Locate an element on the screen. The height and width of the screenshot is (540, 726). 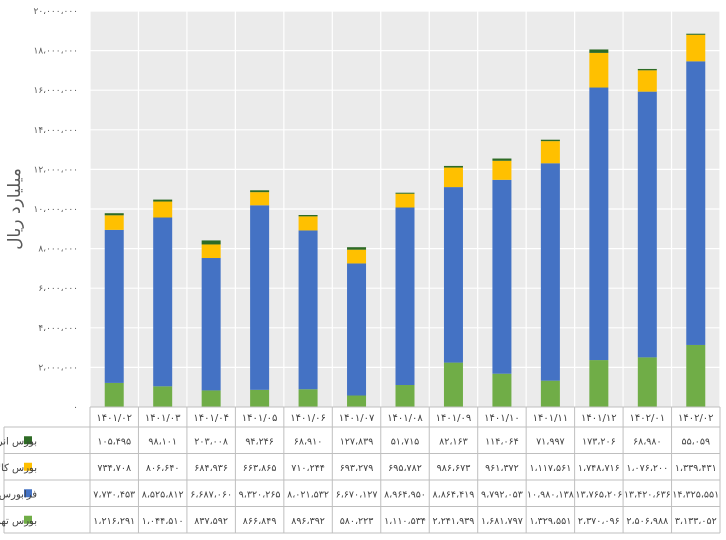
y-tick-label: ۱۸،۰۰۰،۰۰۰ is located at coordinates (56, 52).